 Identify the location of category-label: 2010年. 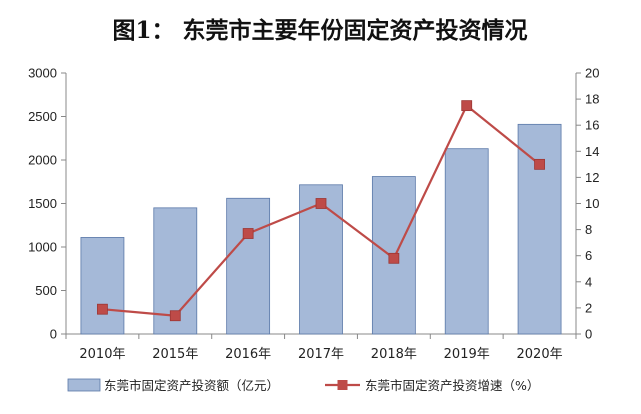
(102, 354).